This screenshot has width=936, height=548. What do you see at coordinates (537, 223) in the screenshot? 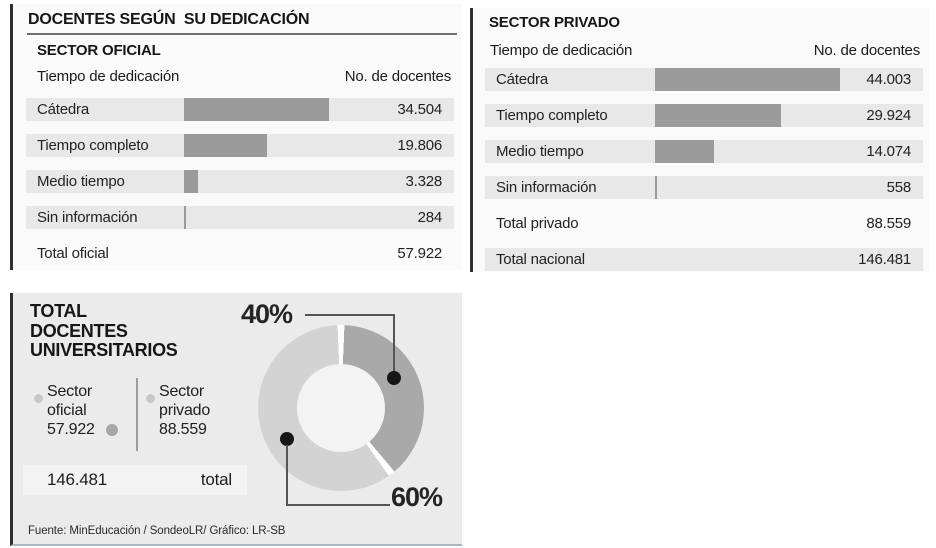
I see `total-label: Total privado` at bounding box center [537, 223].